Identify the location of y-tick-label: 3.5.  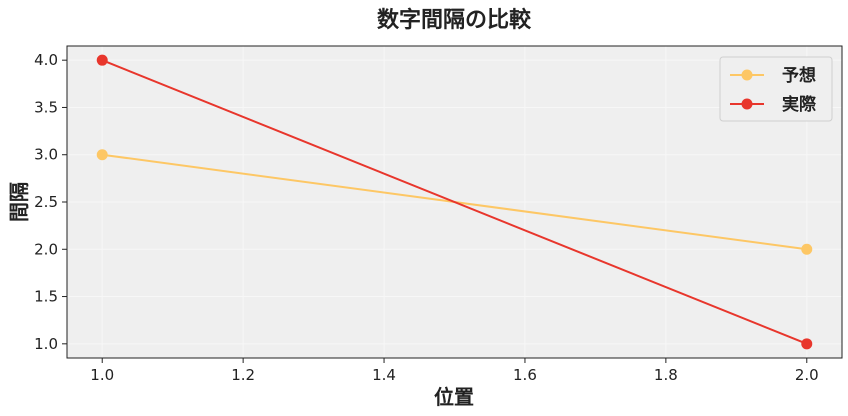
(46, 107).